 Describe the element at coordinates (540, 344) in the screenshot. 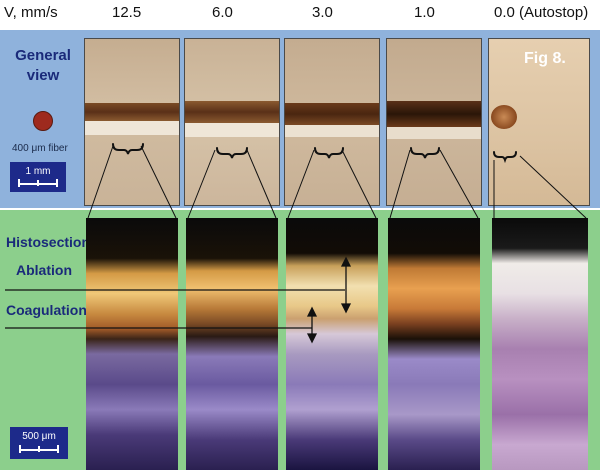

I see `histosection-photo-autostop` at that location.